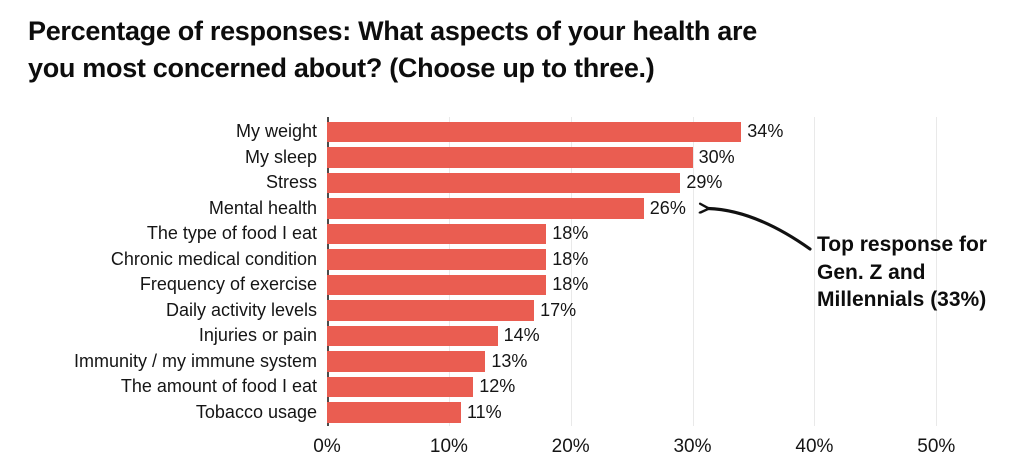 Image resolution: width=1024 pixels, height=470 pixels. Describe the element at coordinates (484, 411) in the screenshot. I see `value-label: 11%` at that location.